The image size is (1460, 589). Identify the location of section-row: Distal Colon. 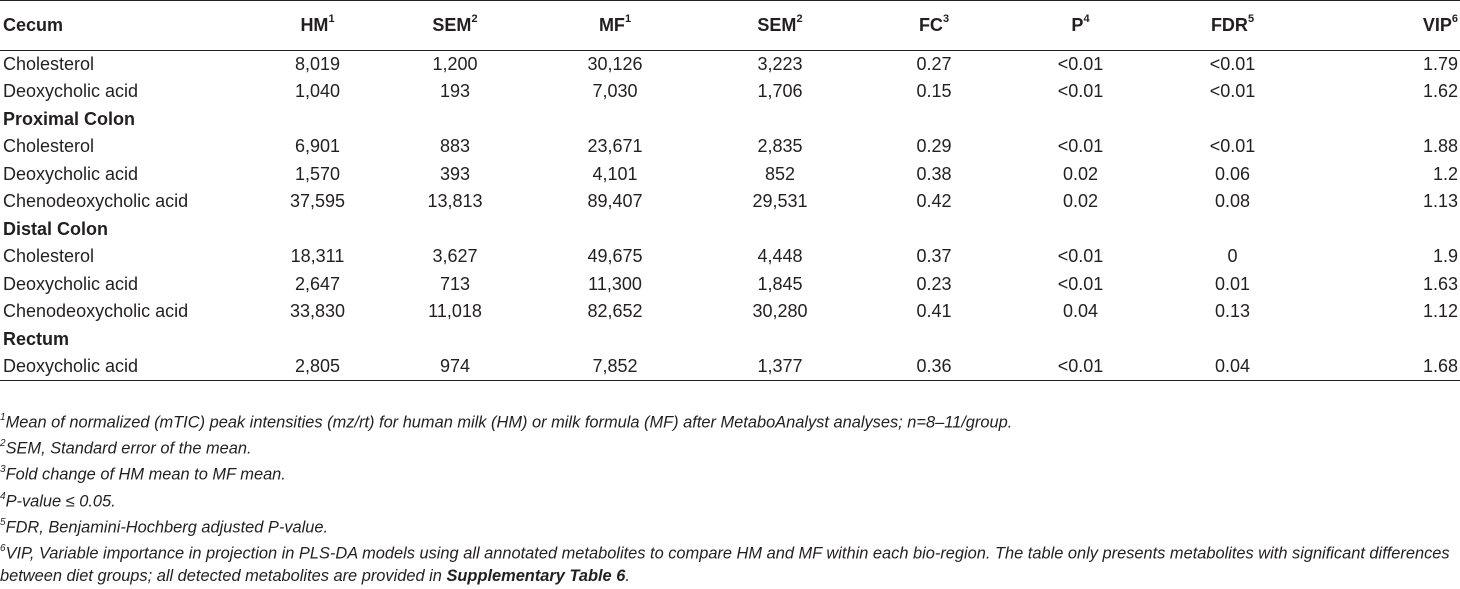
(730, 230).